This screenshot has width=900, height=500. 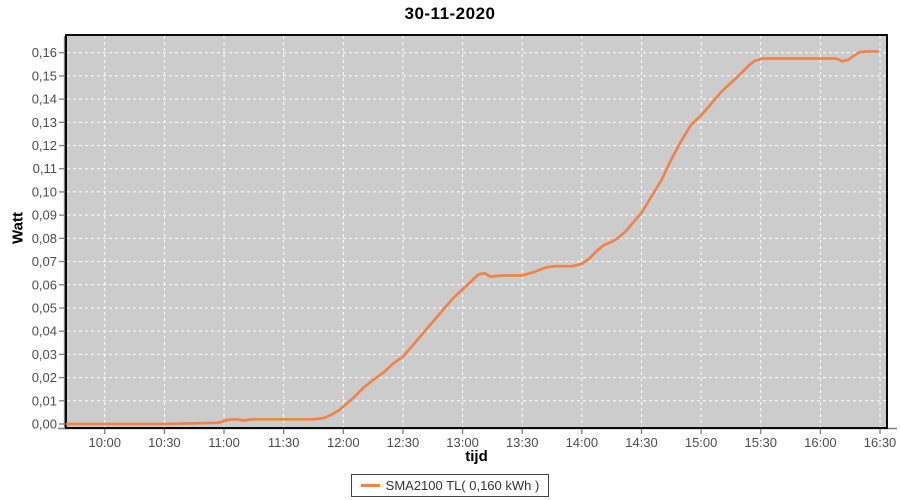 What do you see at coordinates (403, 442) in the screenshot?
I see `x-tick-label: 12:30` at bounding box center [403, 442].